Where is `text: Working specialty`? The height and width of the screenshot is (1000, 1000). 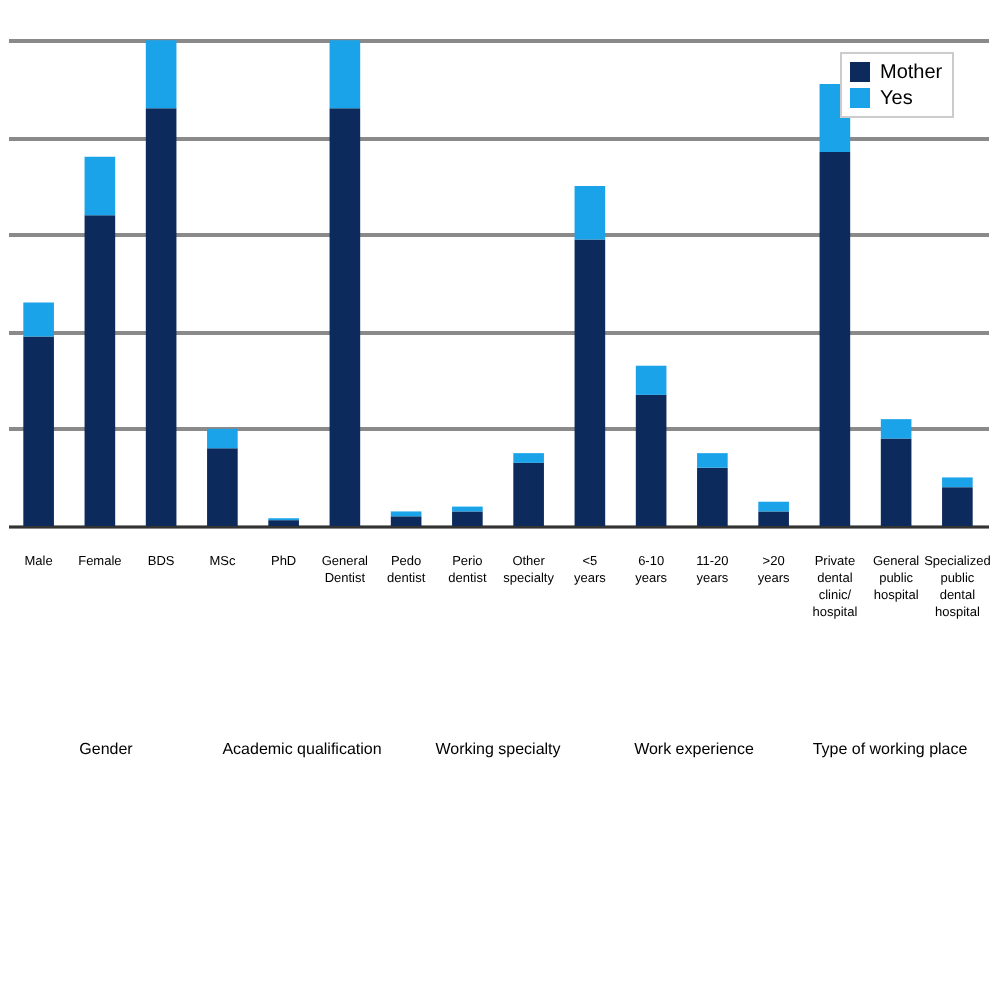
text: Working specialty is located at coordinates (498, 749).